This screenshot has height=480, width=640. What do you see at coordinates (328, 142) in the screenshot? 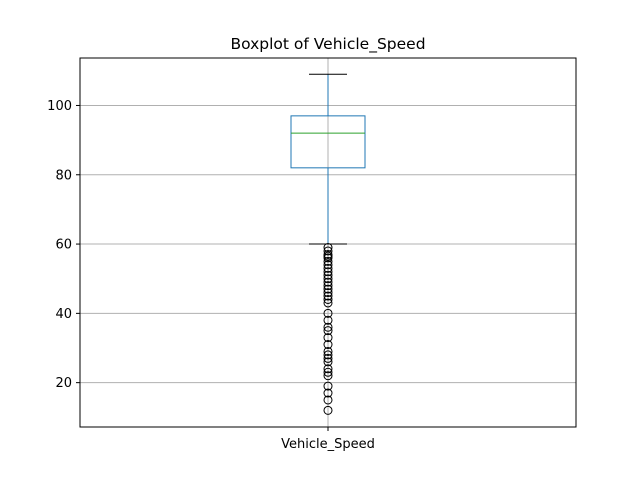
I see `iqr-box` at bounding box center [328, 142].